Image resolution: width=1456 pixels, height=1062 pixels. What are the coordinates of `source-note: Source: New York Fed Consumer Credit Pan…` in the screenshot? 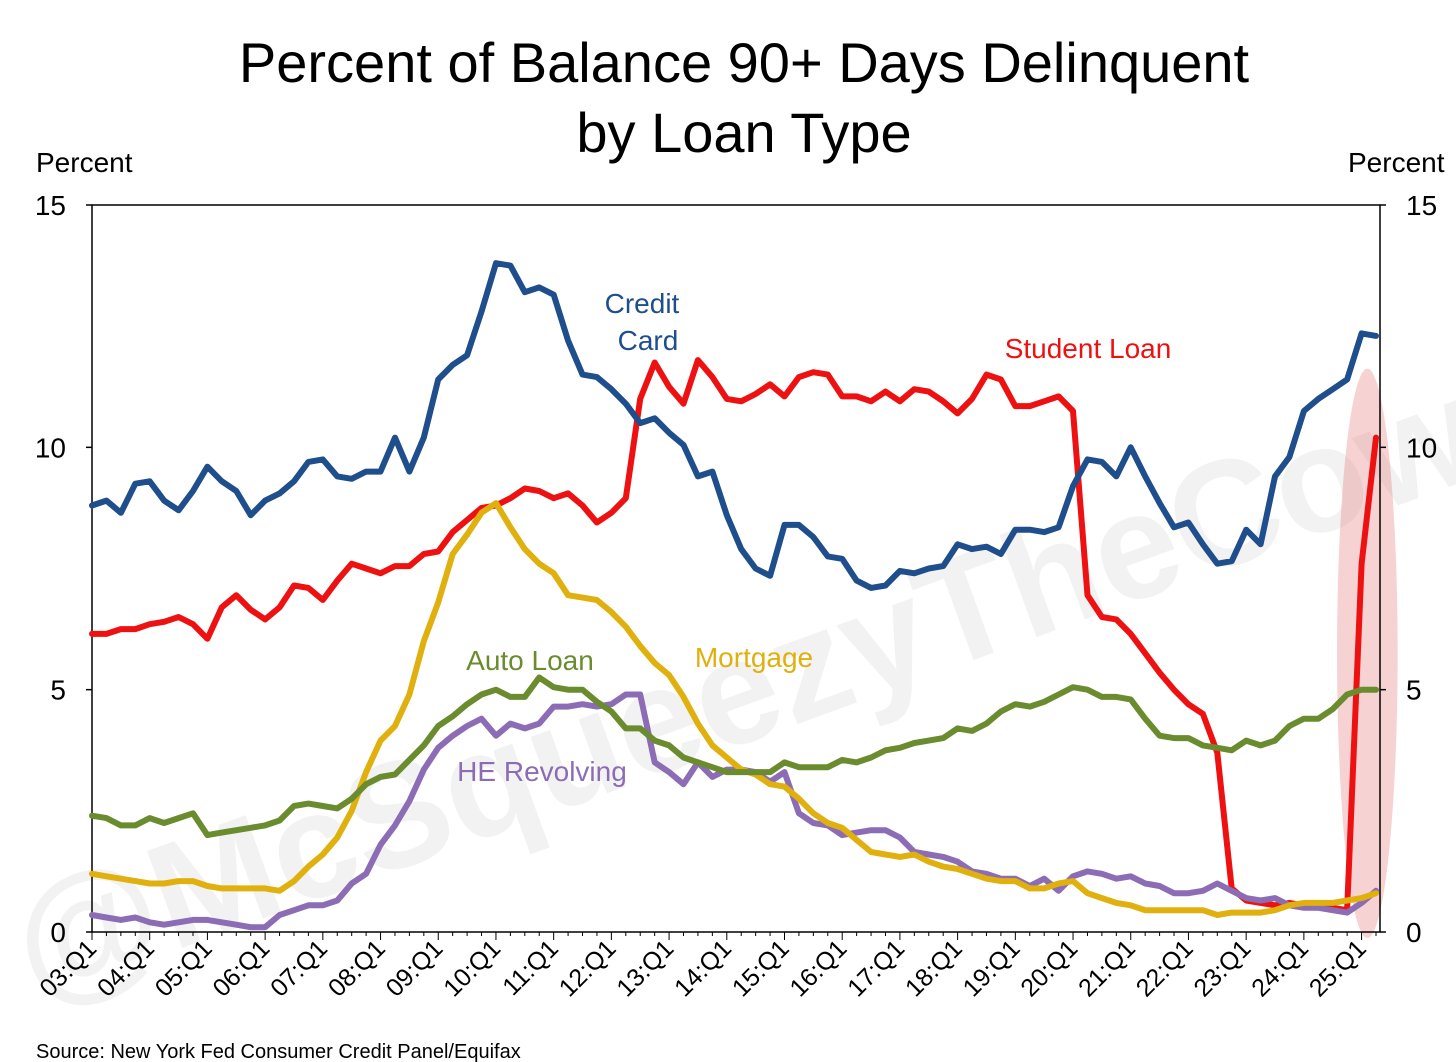 It's located at (278, 1051).